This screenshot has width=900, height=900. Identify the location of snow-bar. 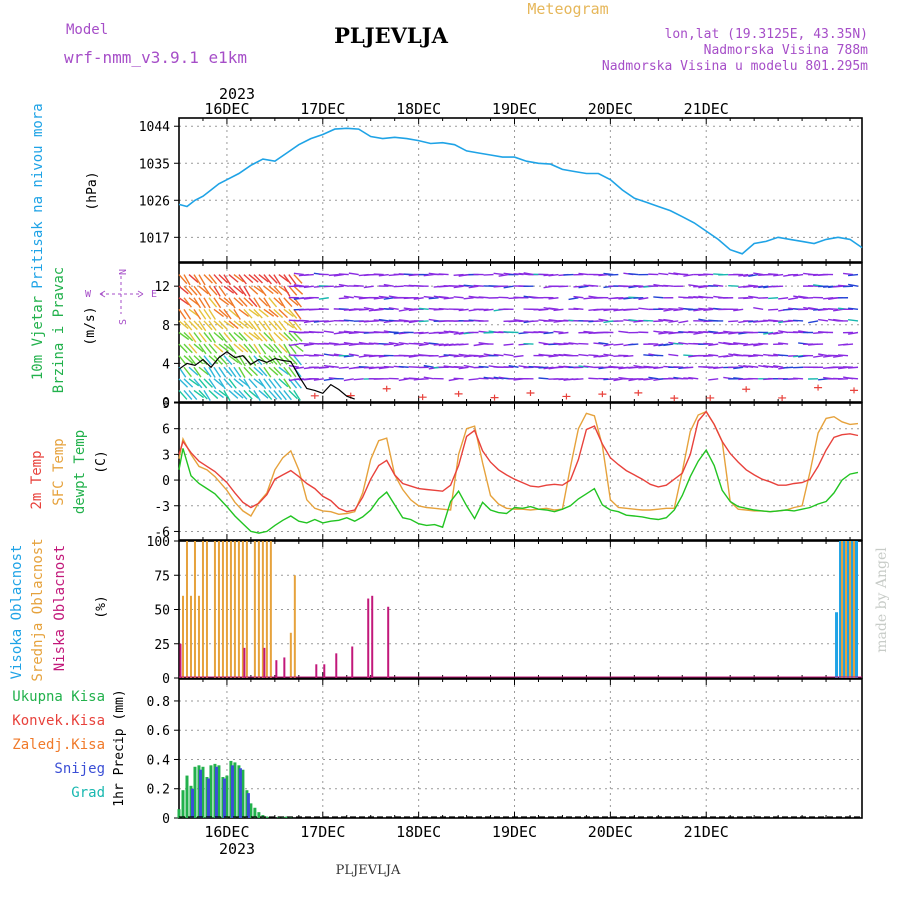
(240, 793).